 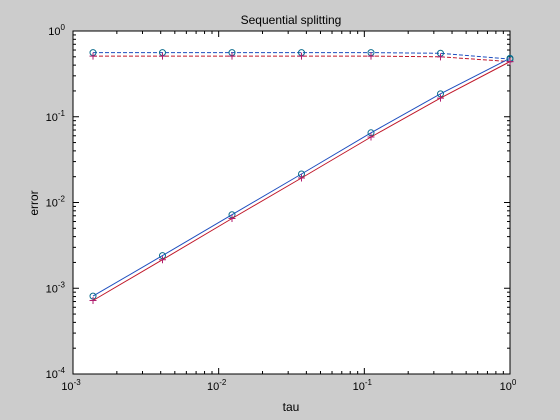 What do you see at coordinates (291, 20) in the screenshot?
I see `chart-title: Sequential splitting` at bounding box center [291, 20].